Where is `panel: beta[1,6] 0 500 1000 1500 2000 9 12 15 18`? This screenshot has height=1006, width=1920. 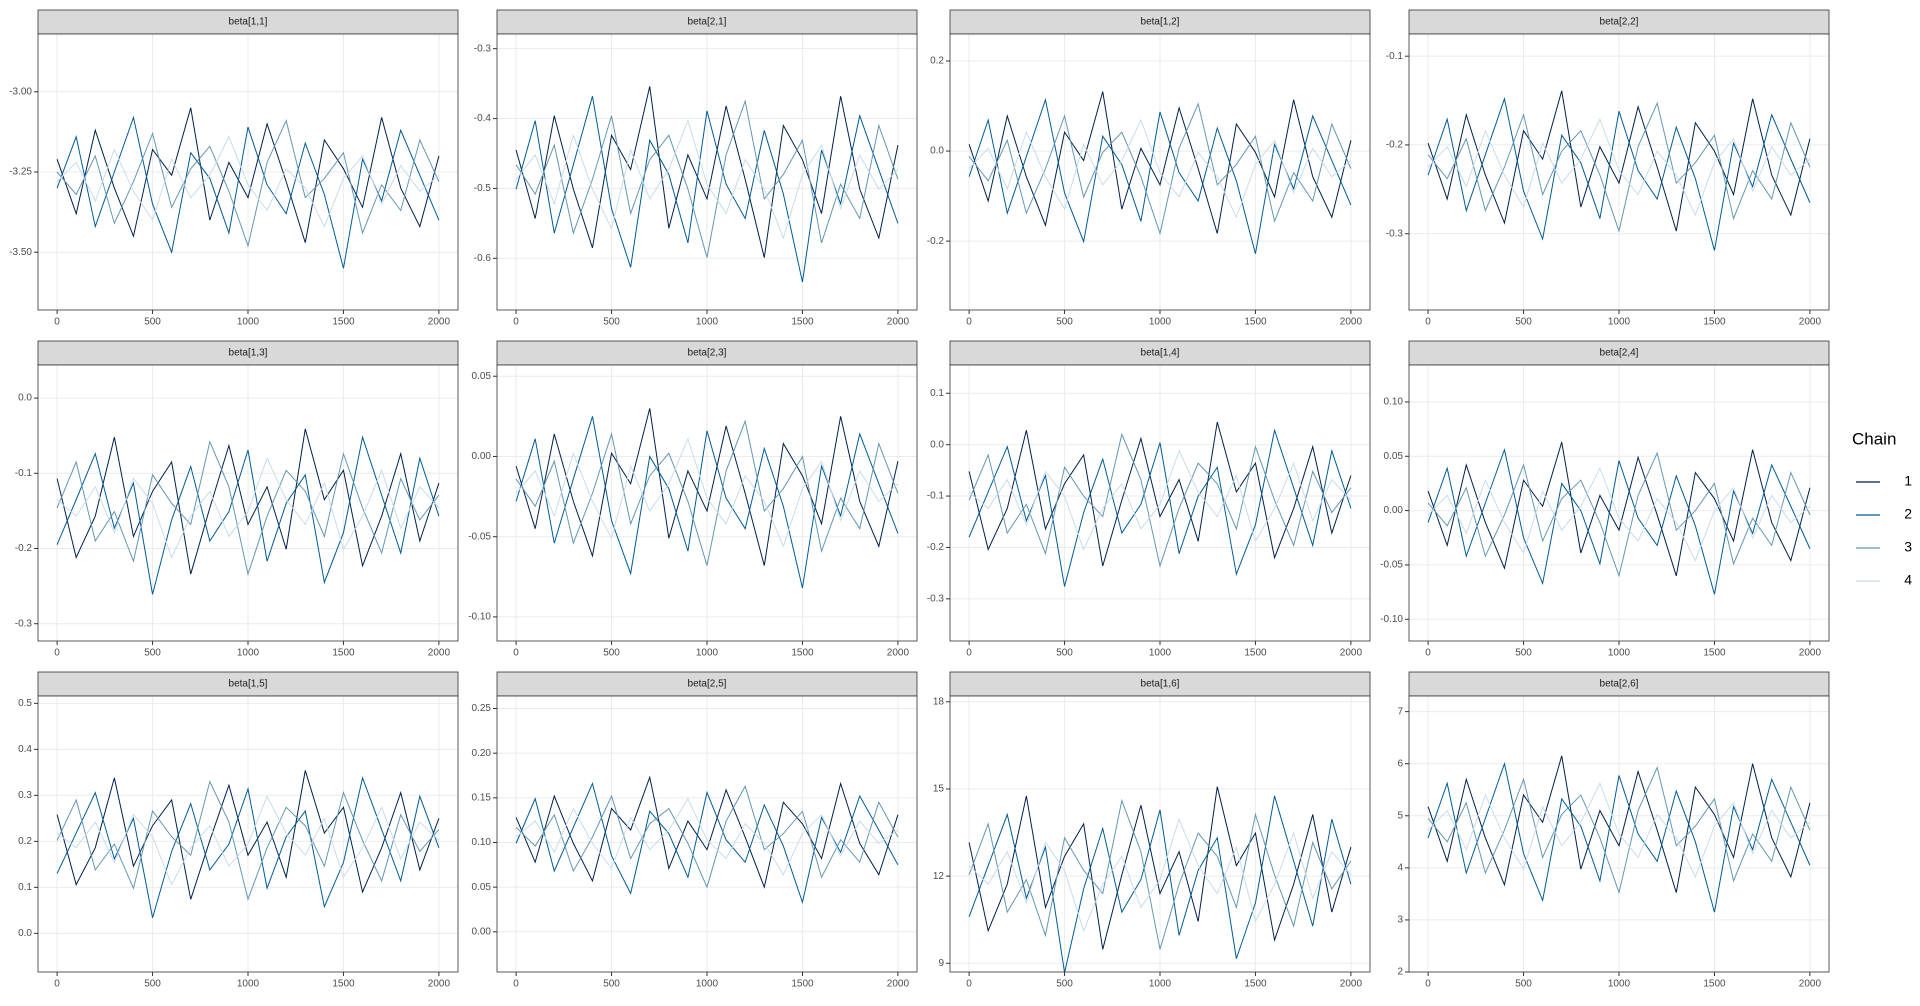 panel: beta[1,6] 0 500 1000 1500 2000 9 12 15 18 is located at coordinates (1152, 830).